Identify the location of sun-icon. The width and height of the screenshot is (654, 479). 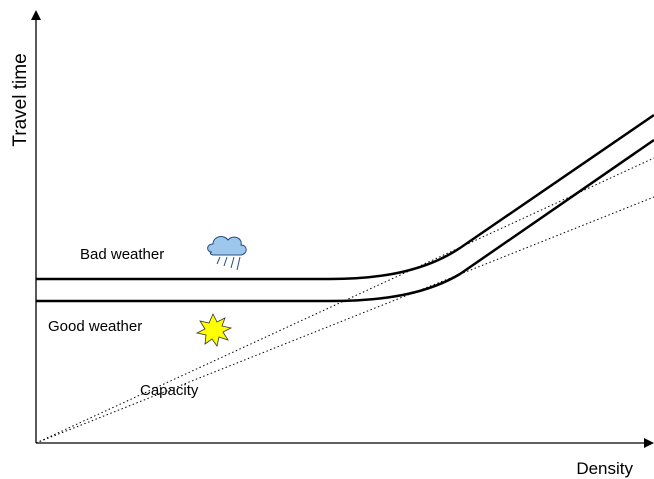
(214, 330).